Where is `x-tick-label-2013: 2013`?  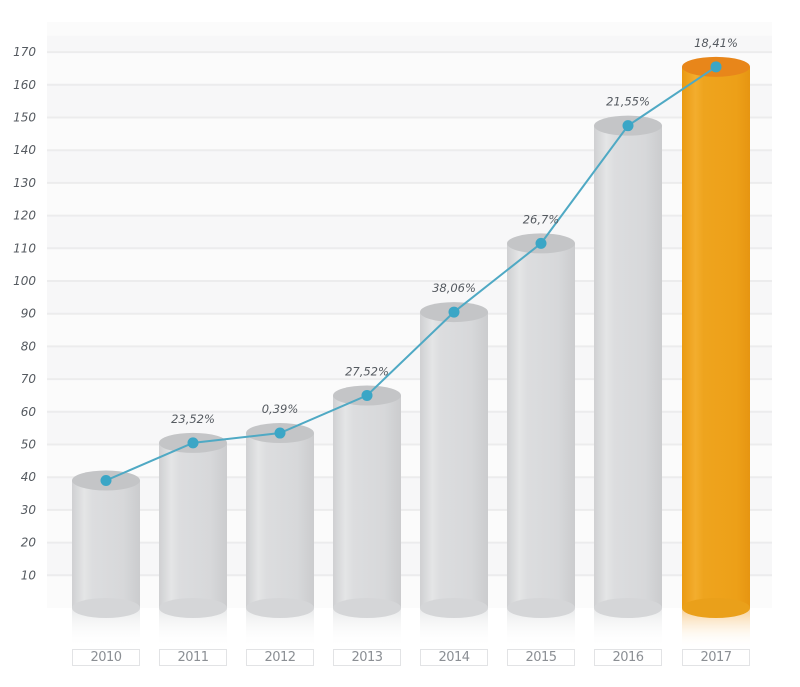
x-tick-label-2013: 2013 is located at coordinates (367, 657).